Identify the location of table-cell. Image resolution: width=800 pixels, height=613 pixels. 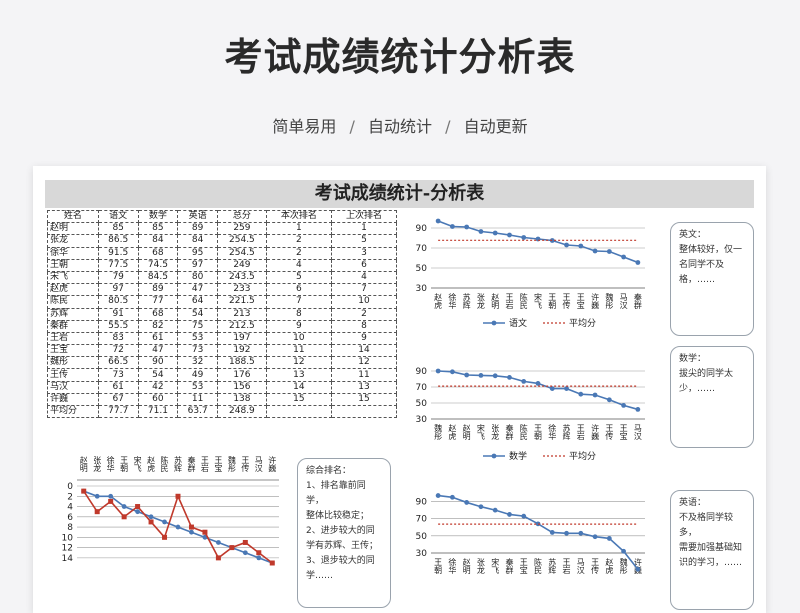
(364, 411).